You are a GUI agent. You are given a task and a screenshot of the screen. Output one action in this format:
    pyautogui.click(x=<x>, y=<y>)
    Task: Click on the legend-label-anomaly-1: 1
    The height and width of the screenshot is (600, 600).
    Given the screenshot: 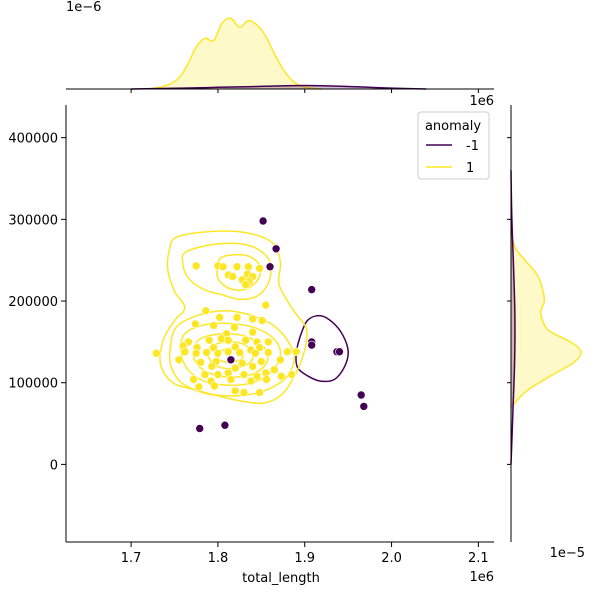 What is the action you would take?
    pyautogui.click(x=470, y=168)
    